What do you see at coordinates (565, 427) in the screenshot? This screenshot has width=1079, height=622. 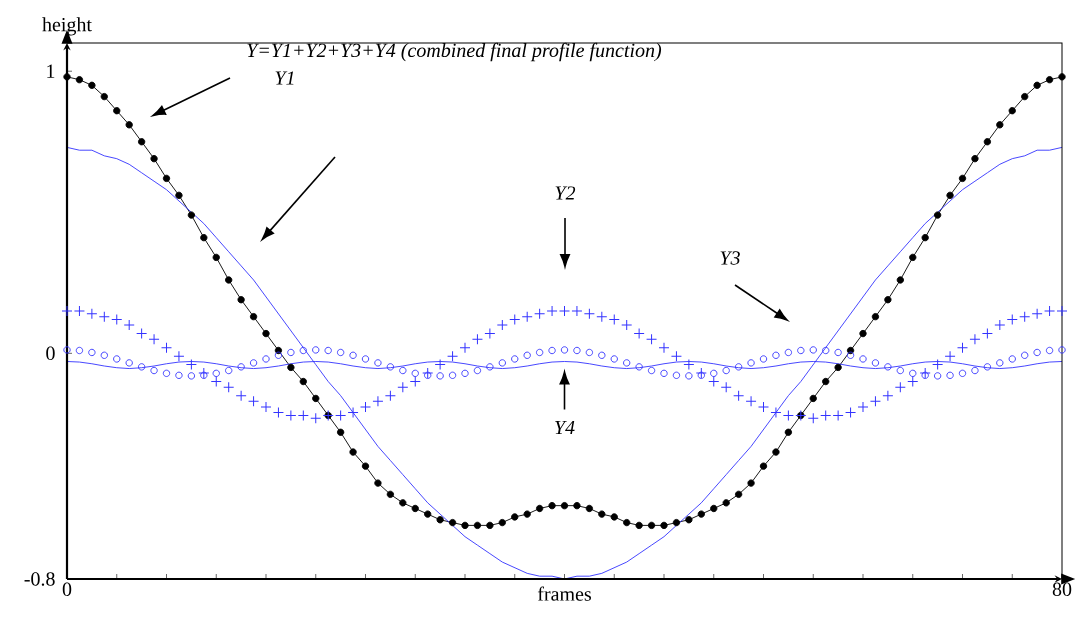 I see `annotation: Y4` at bounding box center [565, 427].